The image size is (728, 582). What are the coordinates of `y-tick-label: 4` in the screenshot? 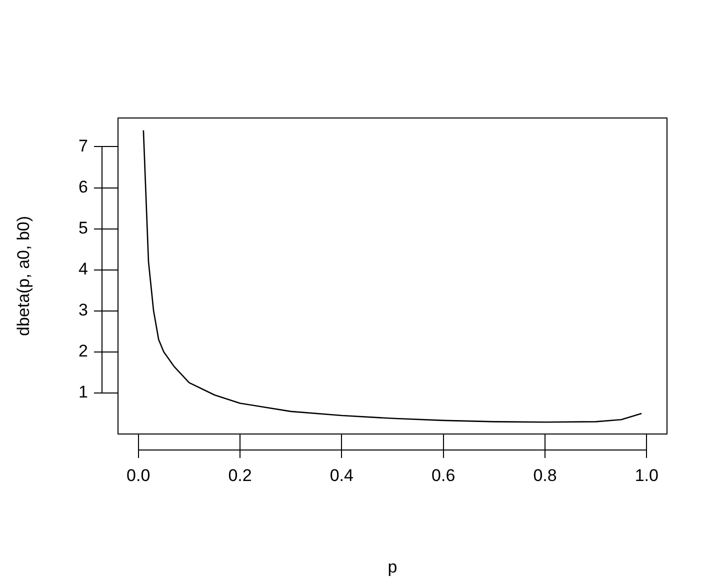 It's located at (83, 269).